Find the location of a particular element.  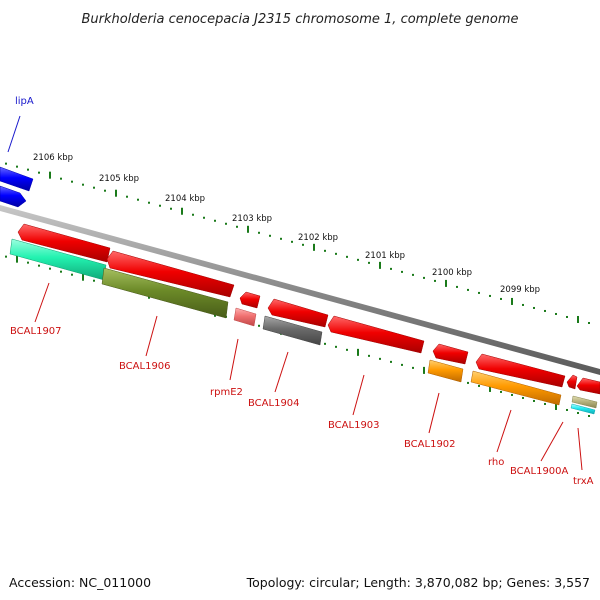

gene-trxA-product is located at coordinates (584, 402).